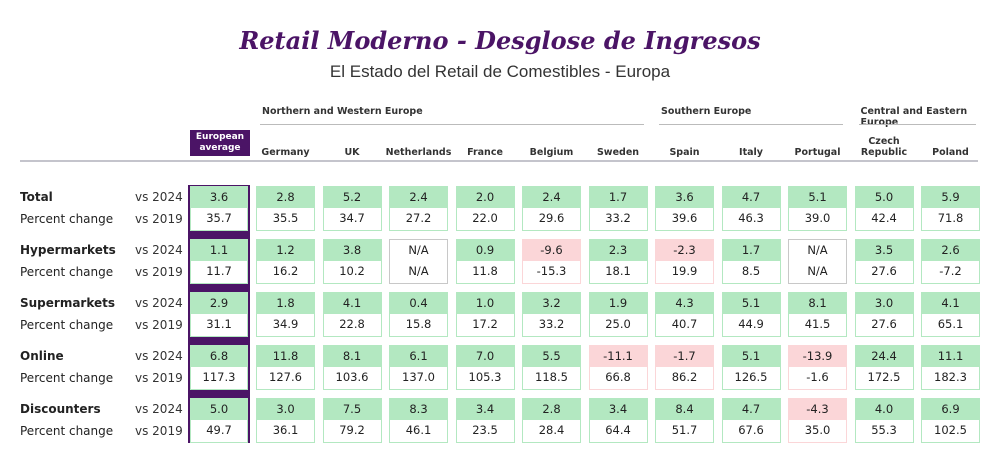 This screenshot has width=1000, height=476. I want to click on value-cell-vs2019: 137.0, so click(418, 378).